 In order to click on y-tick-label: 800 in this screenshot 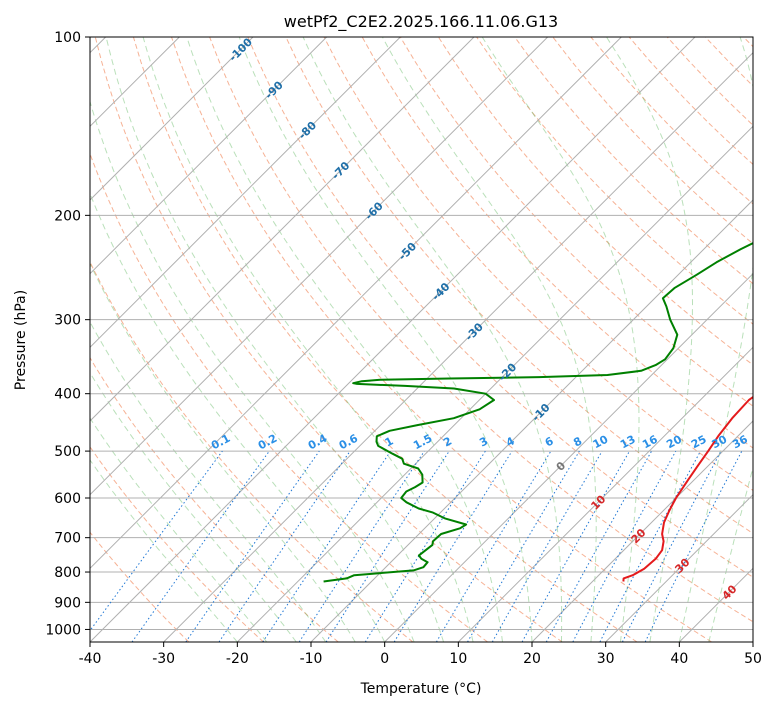, I will do `click(67, 573)`.